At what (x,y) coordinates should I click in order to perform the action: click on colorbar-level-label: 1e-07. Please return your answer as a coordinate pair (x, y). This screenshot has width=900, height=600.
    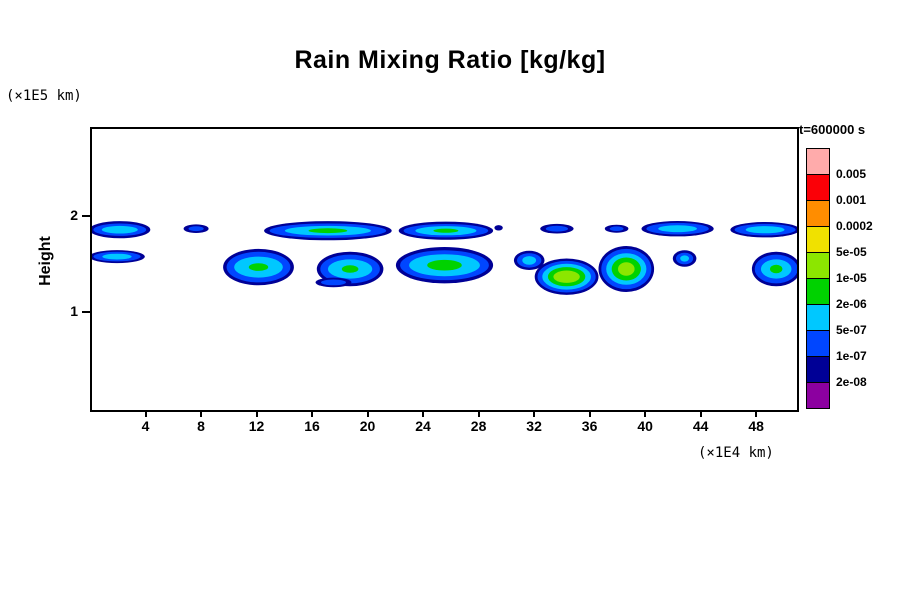
    Looking at the image, I should click on (851, 356).